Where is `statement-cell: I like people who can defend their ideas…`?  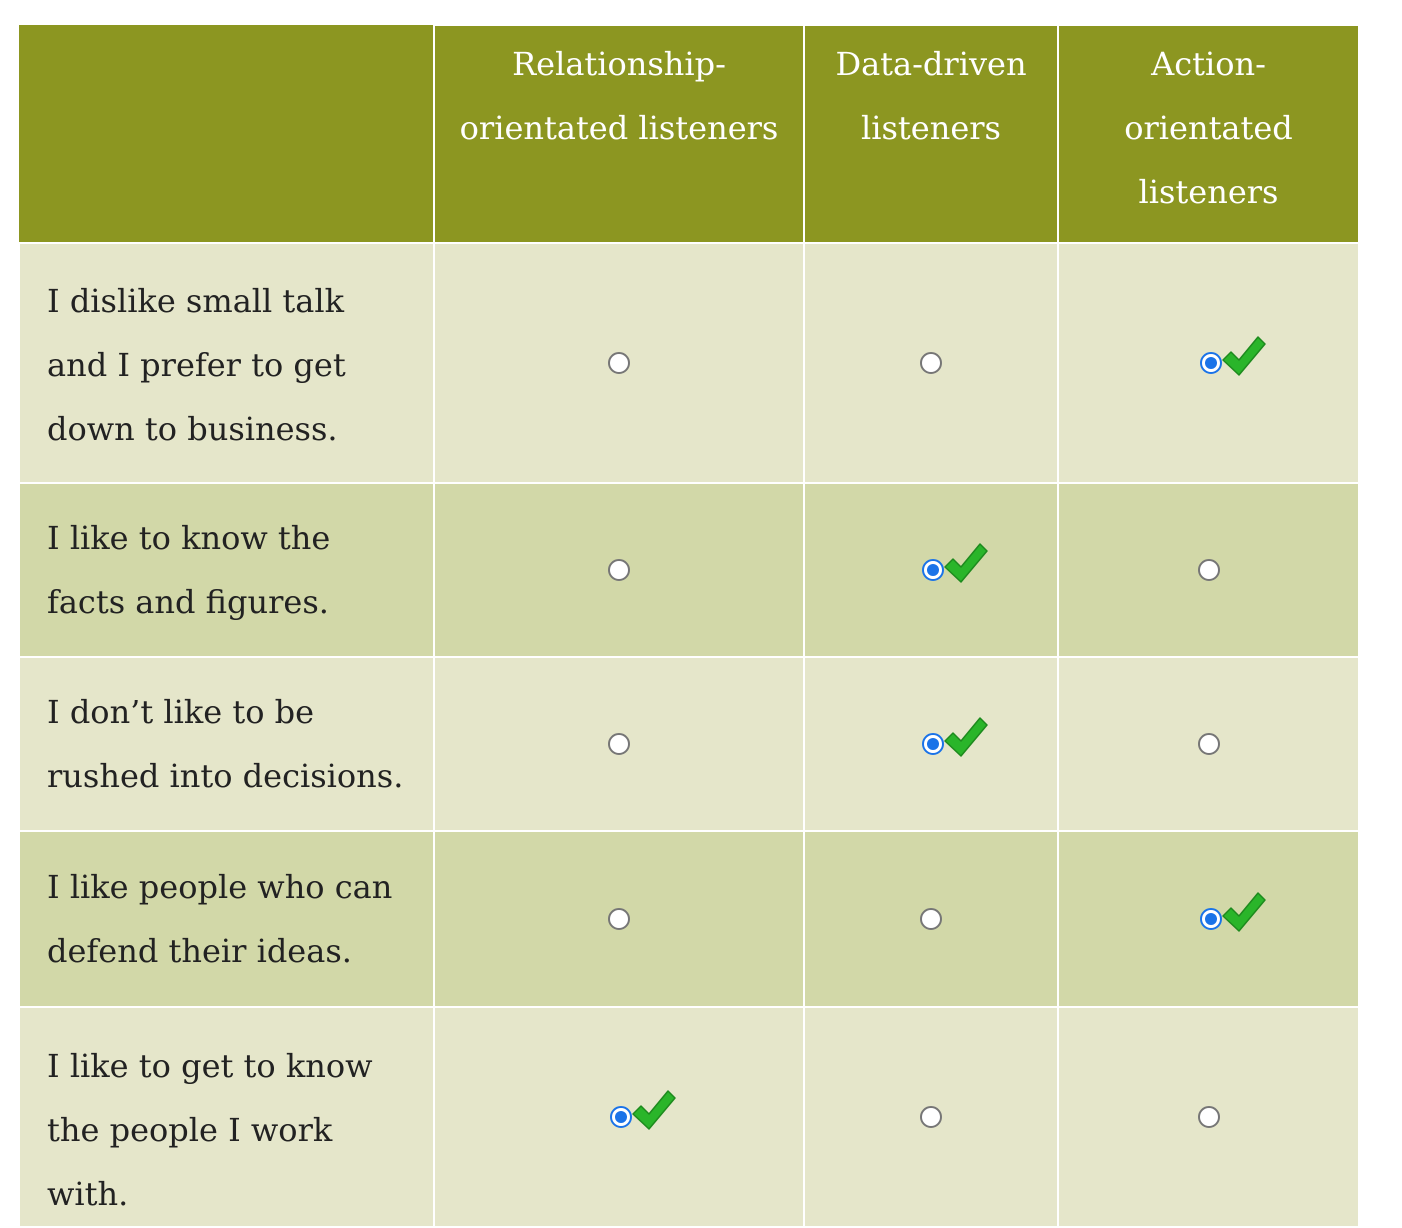
statement-cell: I like people who can defend their ideas… is located at coordinates (226, 919).